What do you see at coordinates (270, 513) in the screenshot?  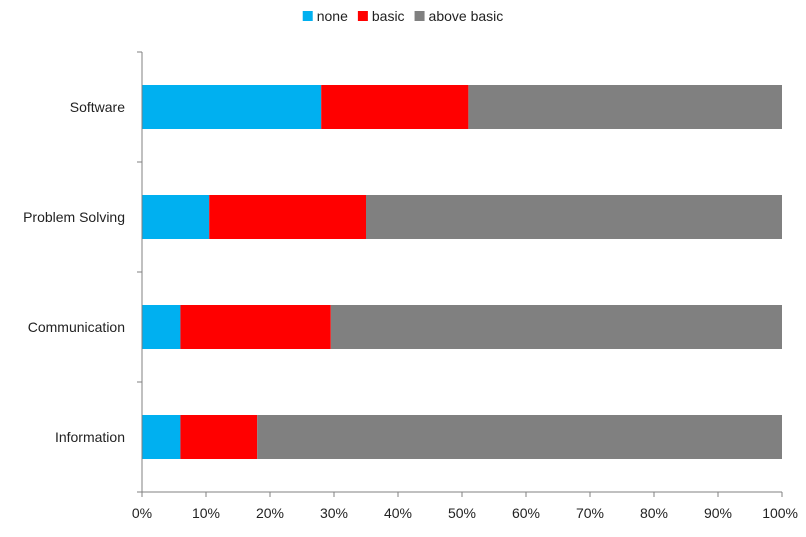 I see `x-tick-label: 20%` at bounding box center [270, 513].